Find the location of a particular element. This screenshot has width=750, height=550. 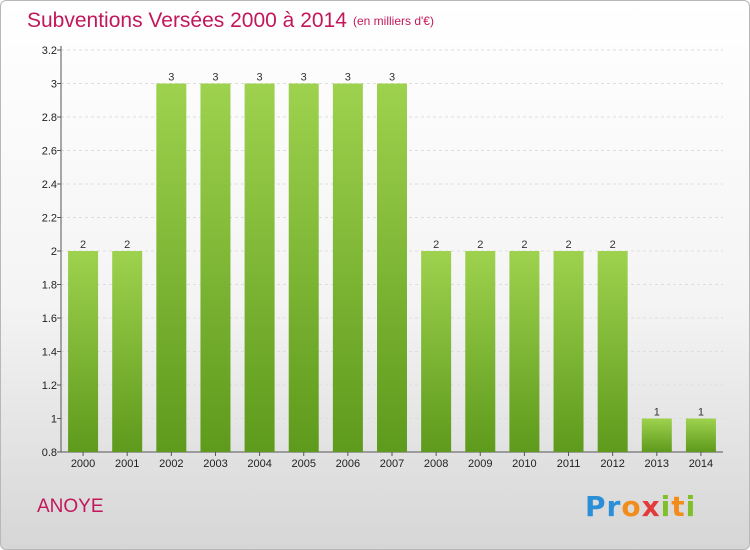

x-tick-label: 2014 is located at coordinates (701, 464).